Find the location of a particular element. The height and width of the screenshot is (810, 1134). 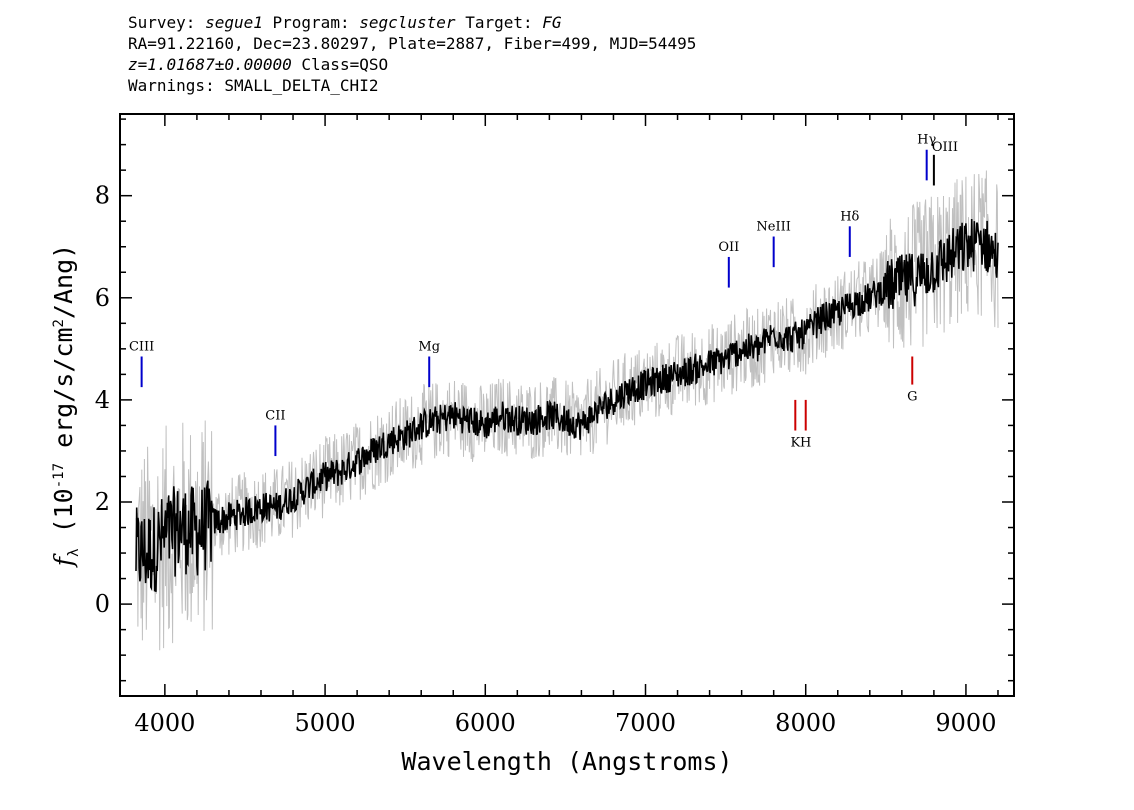

y-tick-label: 0 is located at coordinates (102, 604).